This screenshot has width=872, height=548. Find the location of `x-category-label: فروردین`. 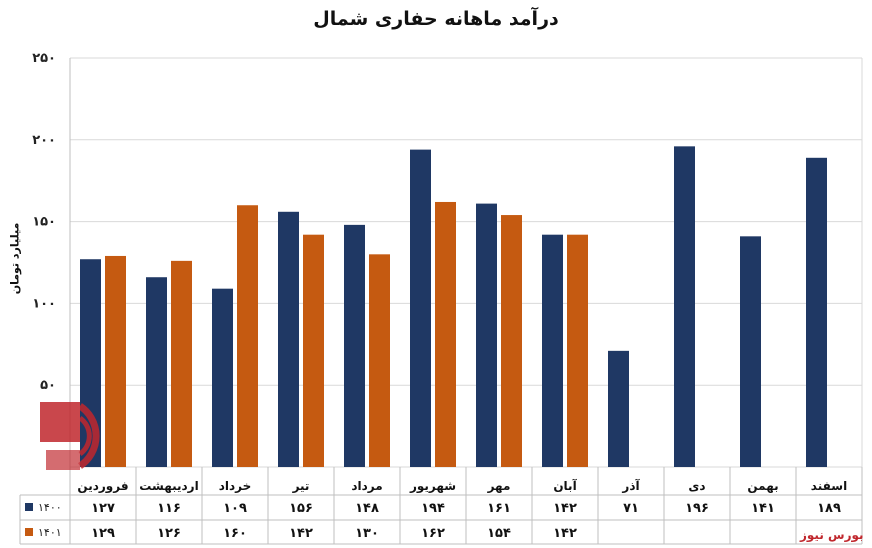

x-category-label: فروردین is located at coordinates (102, 486).